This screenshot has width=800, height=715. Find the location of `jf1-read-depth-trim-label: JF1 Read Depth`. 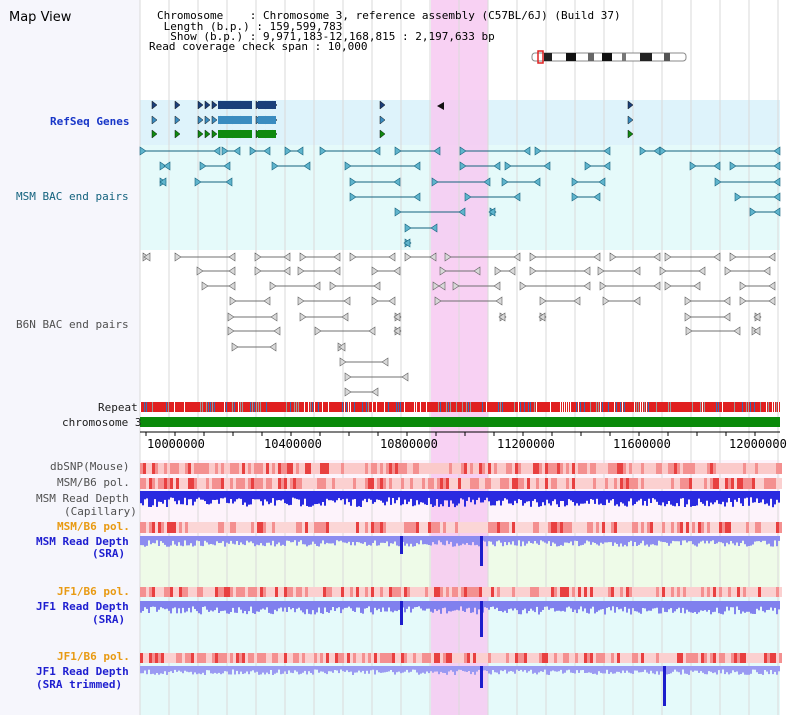

jf1-read-depth-trim-label: JF1 Read Depth is located at coordinates (82, 671).